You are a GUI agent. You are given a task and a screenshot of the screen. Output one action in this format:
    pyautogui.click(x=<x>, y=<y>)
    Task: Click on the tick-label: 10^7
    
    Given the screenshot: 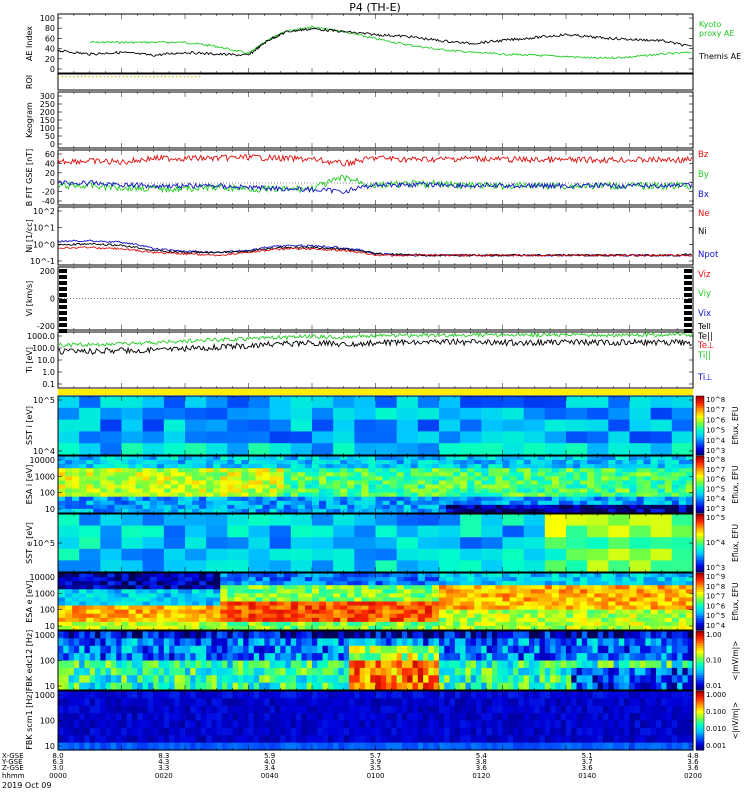 What is the action you would take?
    pyautogui.click(x=715, y=410)
    